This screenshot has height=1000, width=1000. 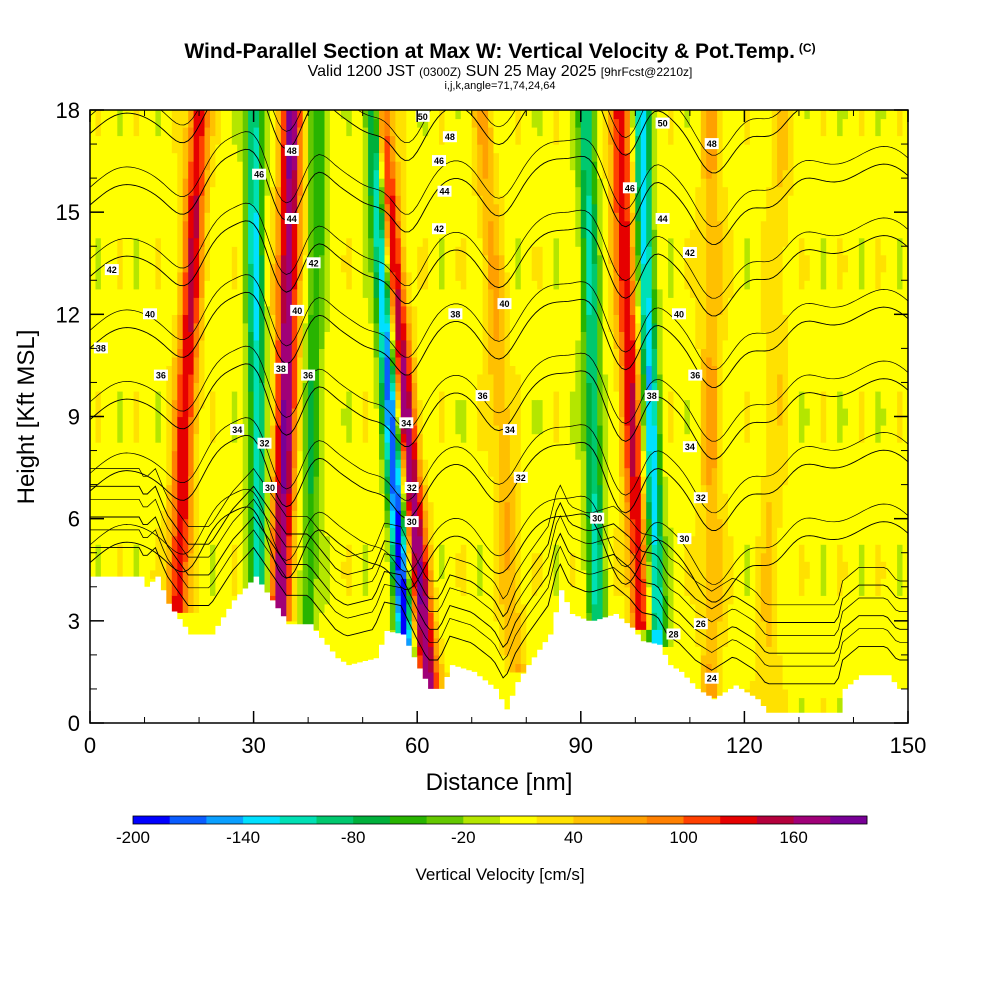 What do you see at coordinates (243, 837) in the screenshot?
I see `colorbar-tick-label: -140` at bounding box center [243, 837].